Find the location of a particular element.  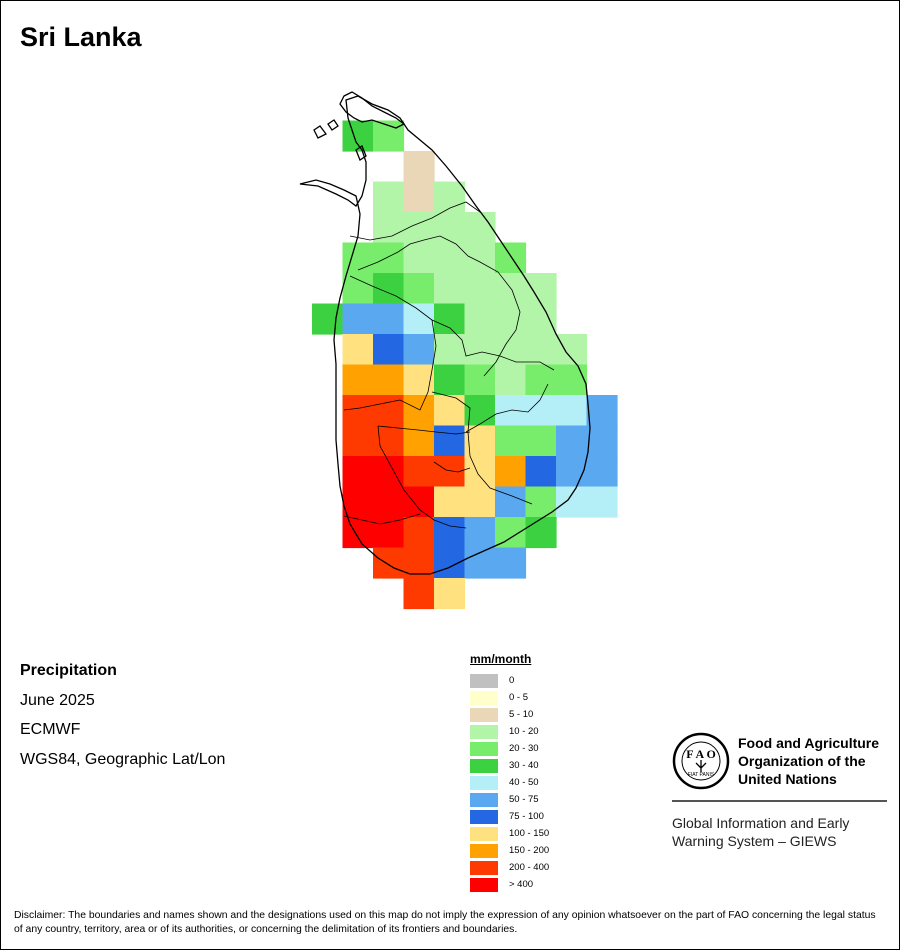

fao-name-line1: Food and Agriculture is located at coordinates (809, 743).